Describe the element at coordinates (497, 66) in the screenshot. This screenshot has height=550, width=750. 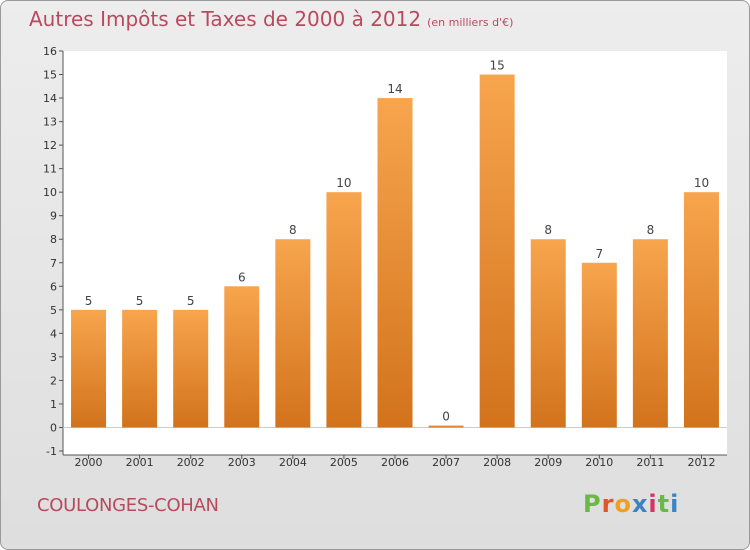
I see `data-label-2008: 15` at that location.